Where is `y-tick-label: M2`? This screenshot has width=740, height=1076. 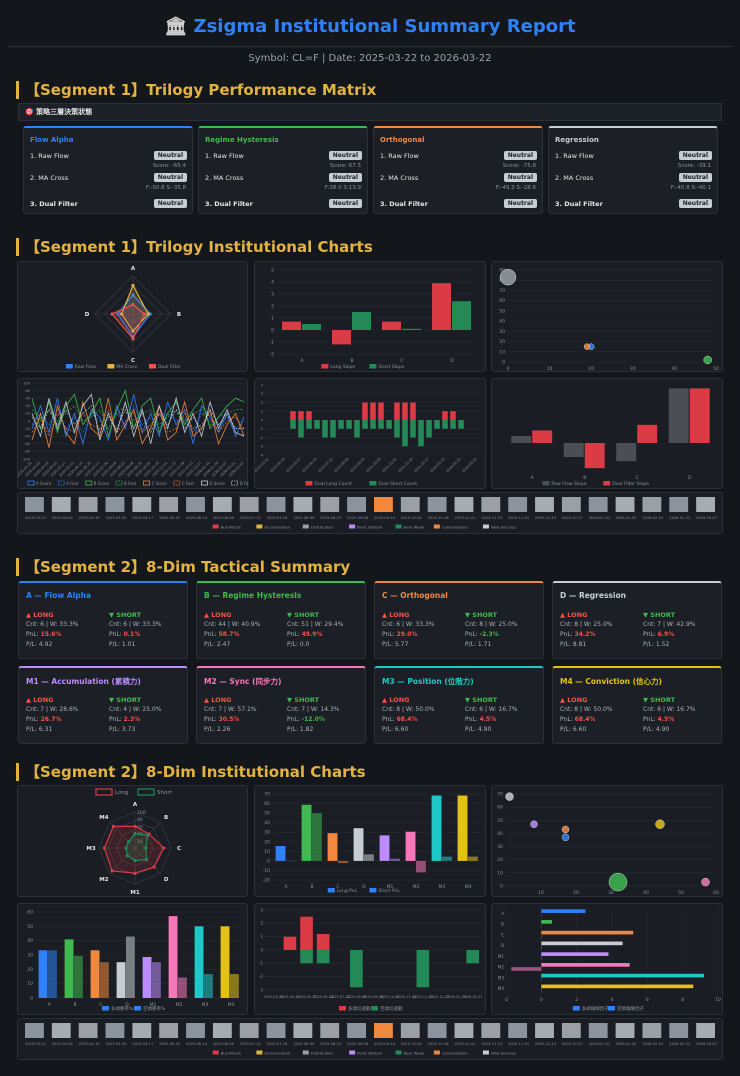 y-tick-label: M2 is located at coordinates (501, 967).